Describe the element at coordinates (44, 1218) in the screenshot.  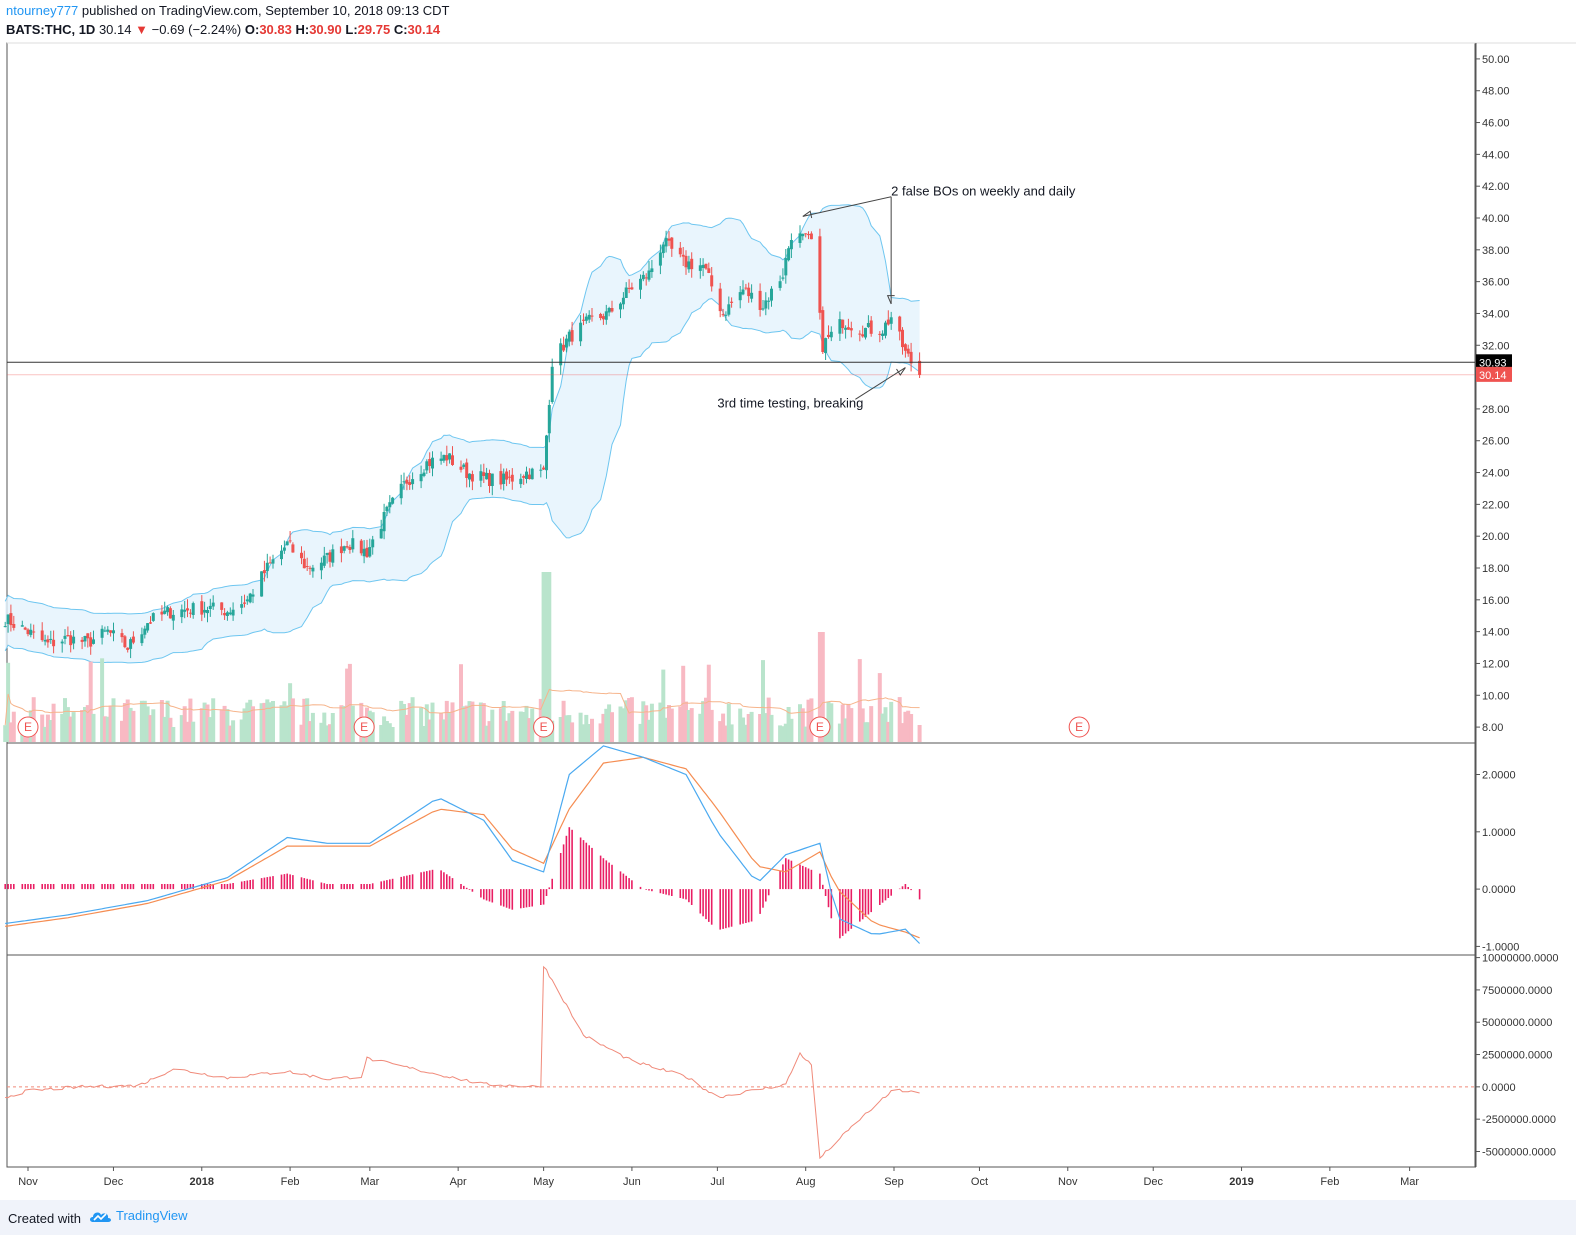
I see `created-with-label: Created with` at that location.